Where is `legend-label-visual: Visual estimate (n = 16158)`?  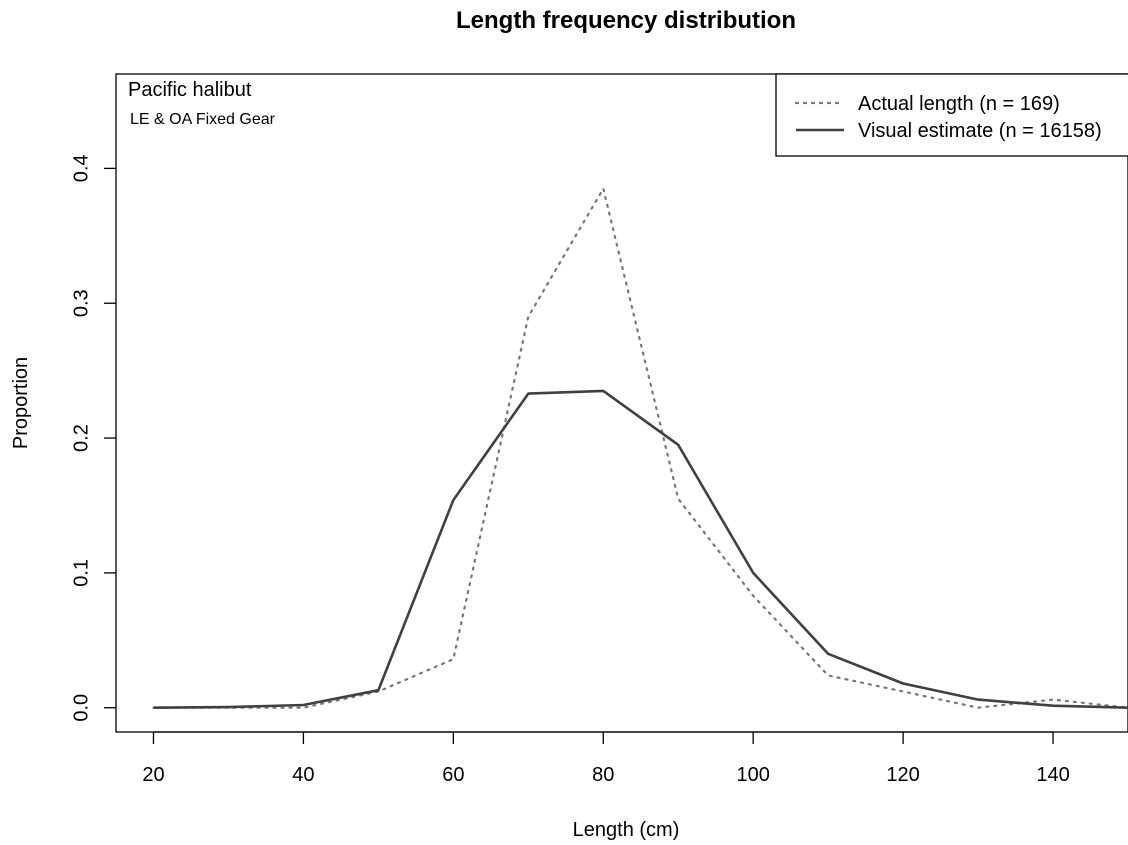 legend-label-visual: Visual estimate (n = 16158) is located at coordinates (980, 131).